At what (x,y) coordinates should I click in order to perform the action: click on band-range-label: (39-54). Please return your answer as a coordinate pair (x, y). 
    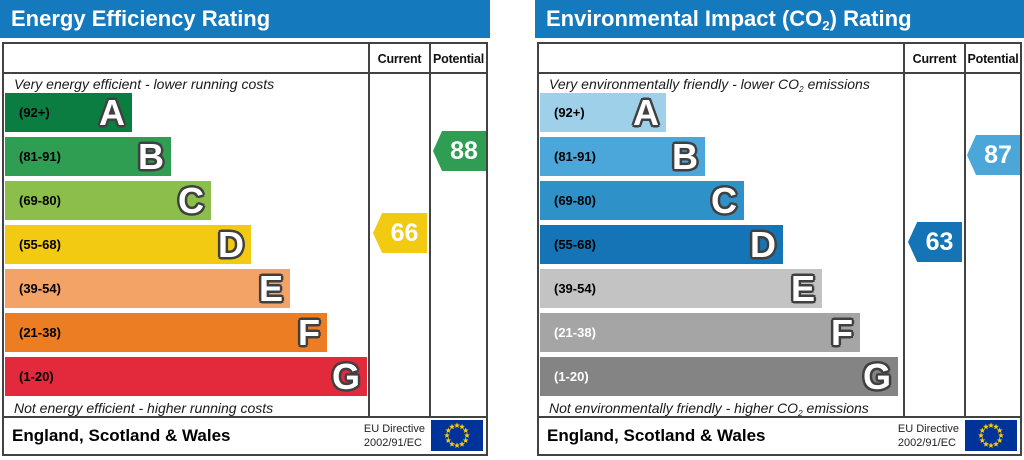
    Looking at the image, I should click on (575, 288).